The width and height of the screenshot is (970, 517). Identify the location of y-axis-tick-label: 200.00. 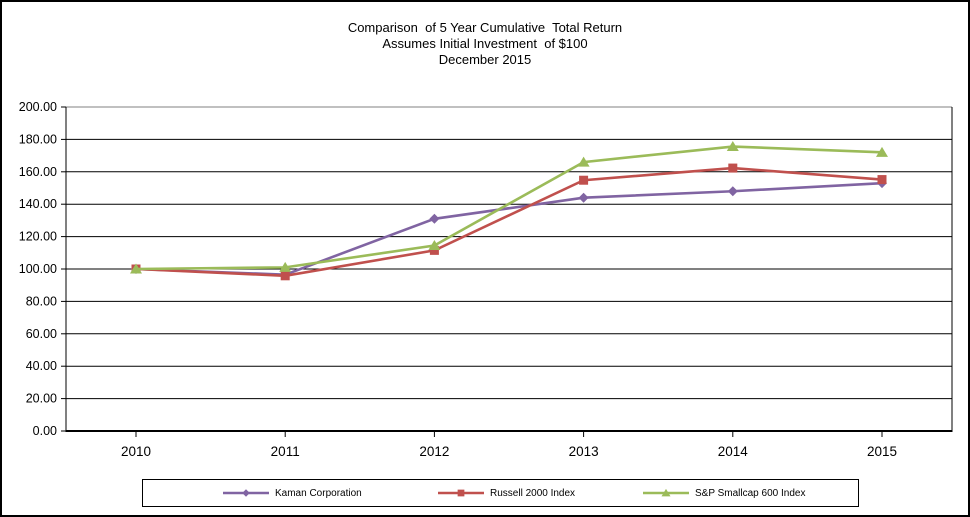
(38, 107).